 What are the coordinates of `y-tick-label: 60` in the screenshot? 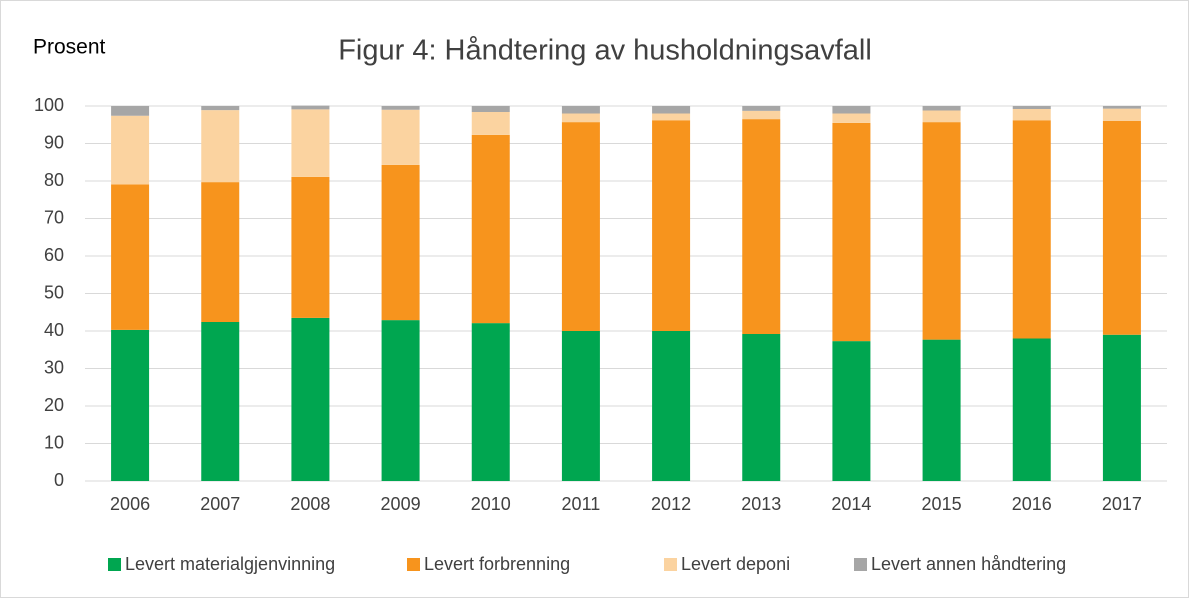 It's located at (54, 255).